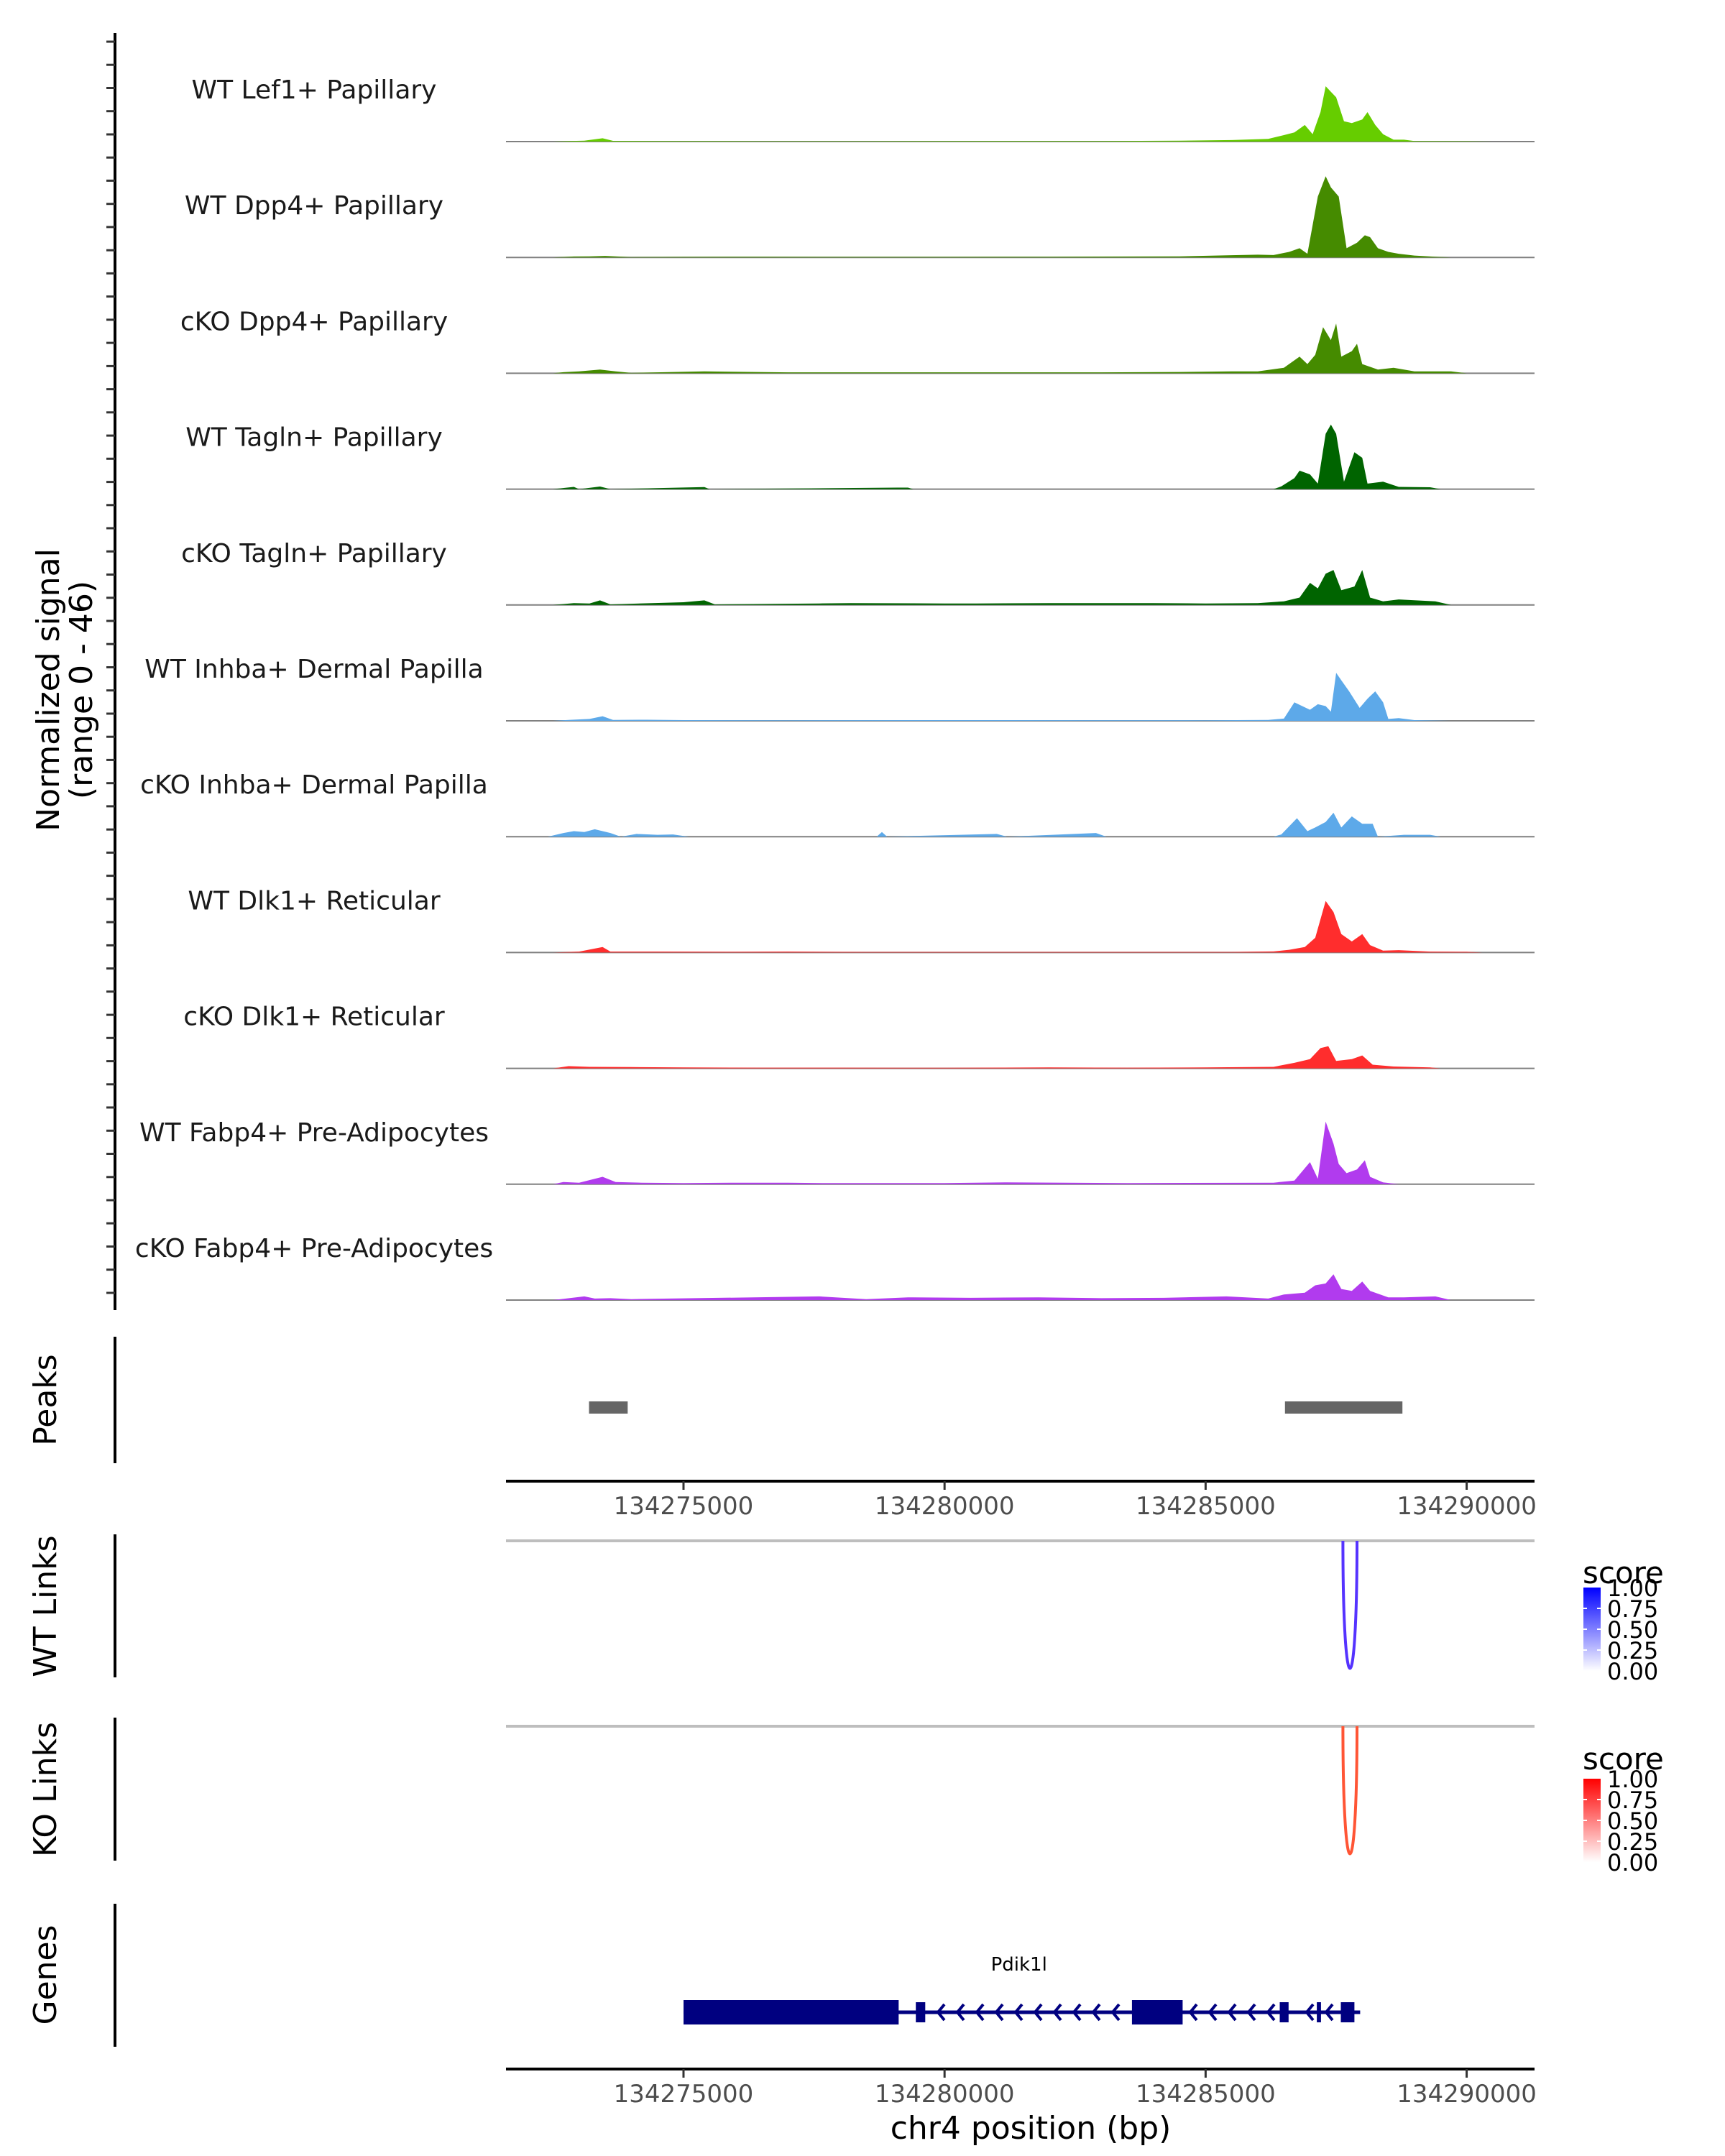  I want to click on track-label: cKO Tagln+ Papillary, so click(314, 553).